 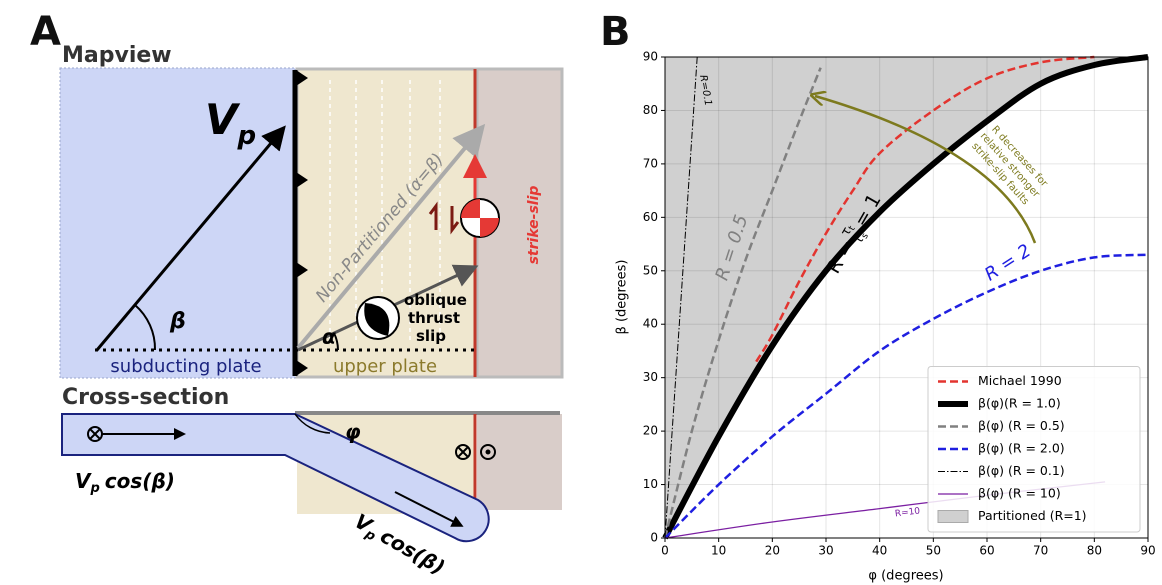 I want to click on oblique-slip-label: oblique thrust slip, so click(x=435, y=318).